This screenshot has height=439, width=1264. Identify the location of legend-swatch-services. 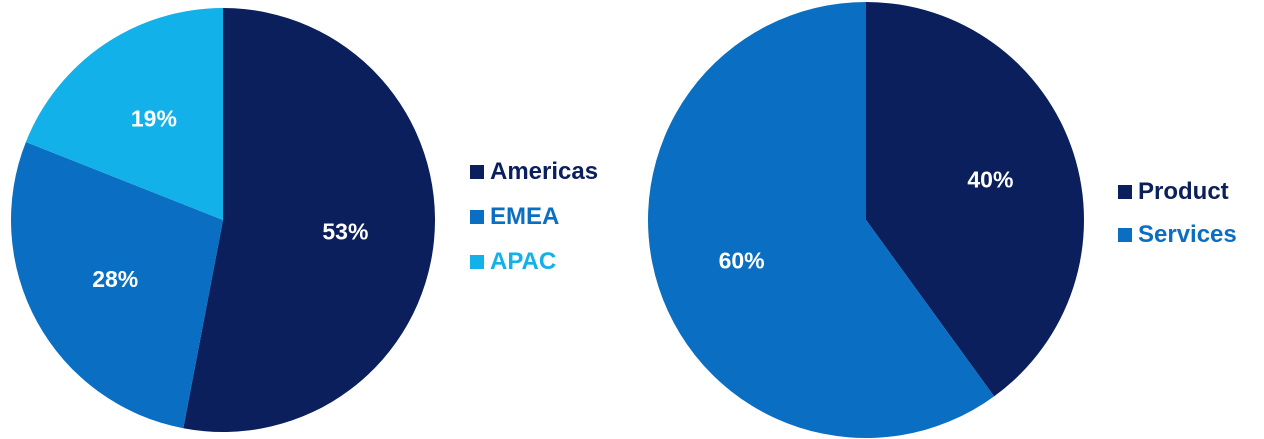
(1125, 235).